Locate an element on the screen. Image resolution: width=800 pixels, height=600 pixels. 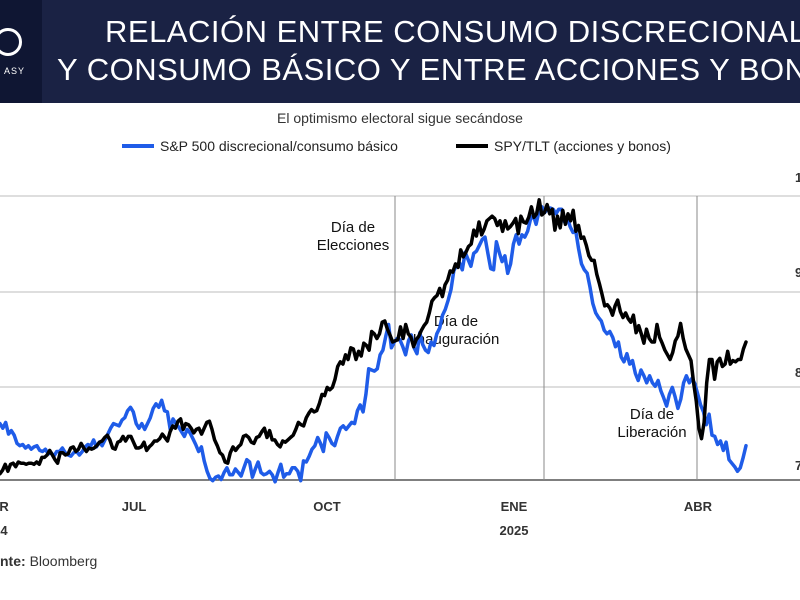
y-tick-label-1: 9 is located at coordinates (797, 272).